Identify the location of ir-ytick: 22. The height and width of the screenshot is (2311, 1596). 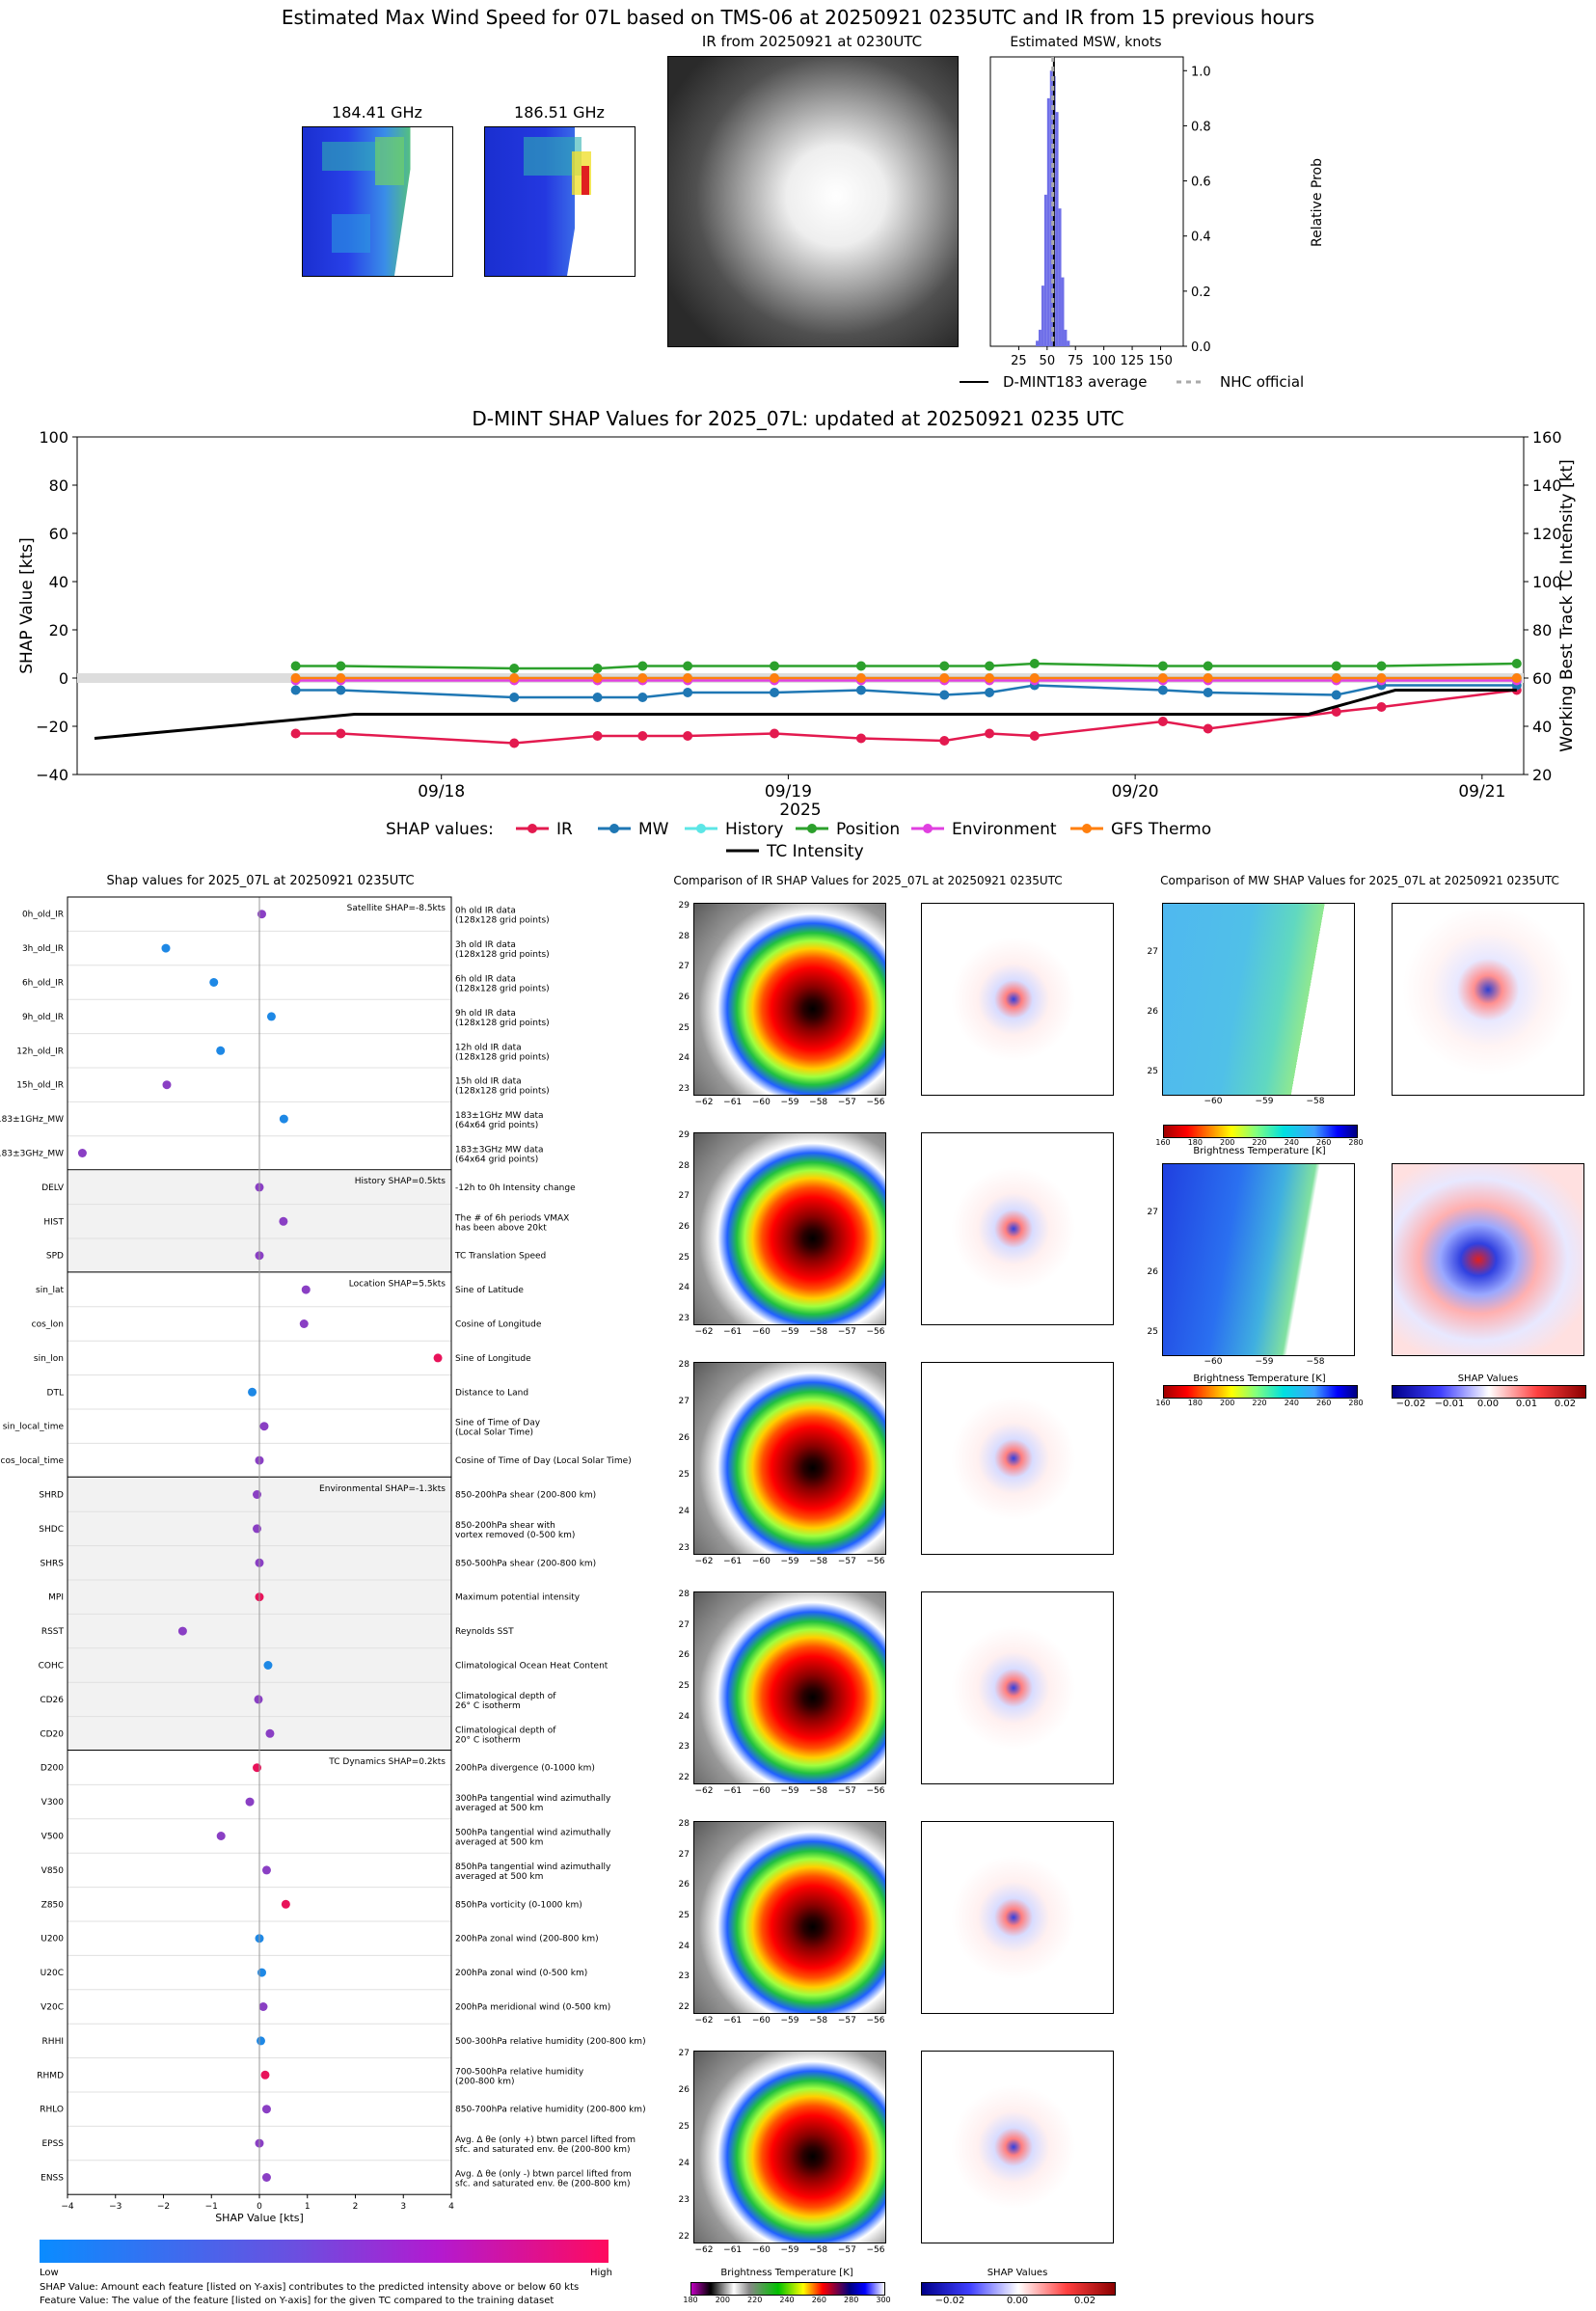
(684, 2007).